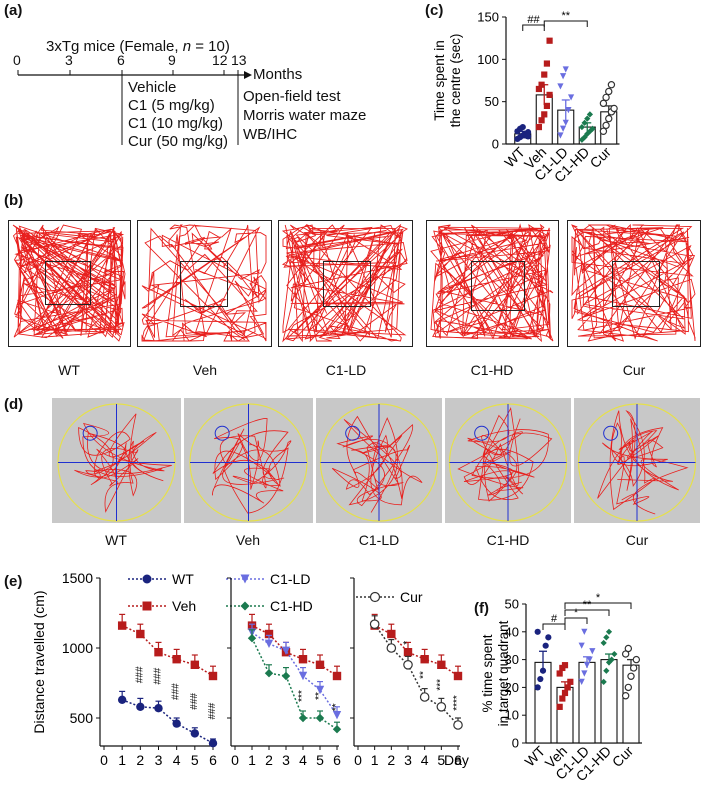 The image size is (709, 796). I want to click on significance-mark: ##, so click(533, 20).